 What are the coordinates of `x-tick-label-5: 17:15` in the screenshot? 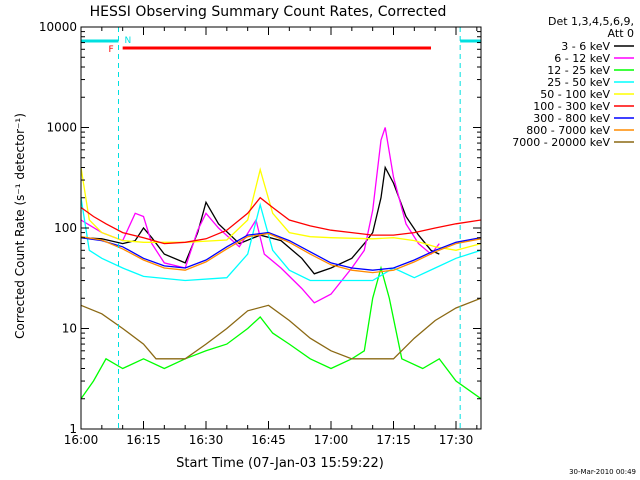 It's located at (393, 440).